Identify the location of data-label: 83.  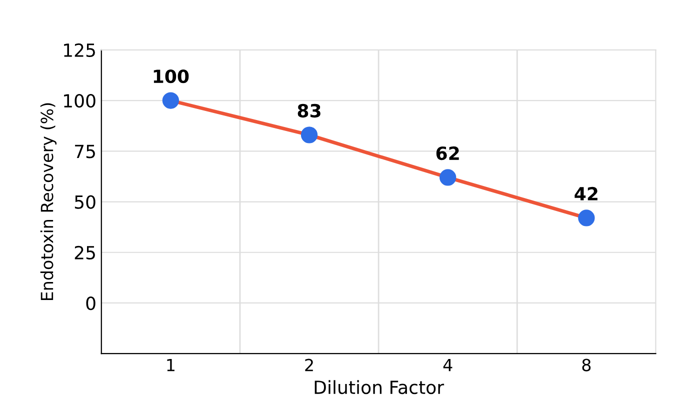
(309, 111).